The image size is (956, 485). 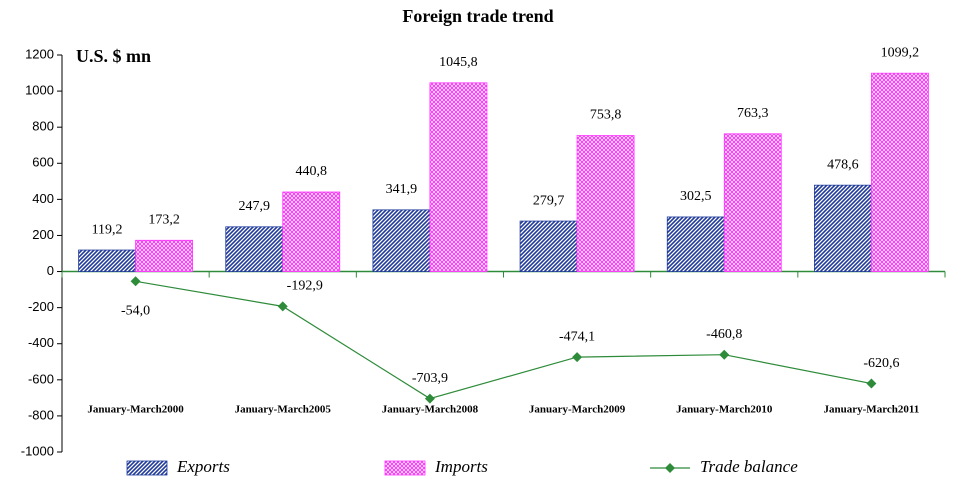 I want to click on x-tick-label: January-March2008, so click(x=430, y=410).